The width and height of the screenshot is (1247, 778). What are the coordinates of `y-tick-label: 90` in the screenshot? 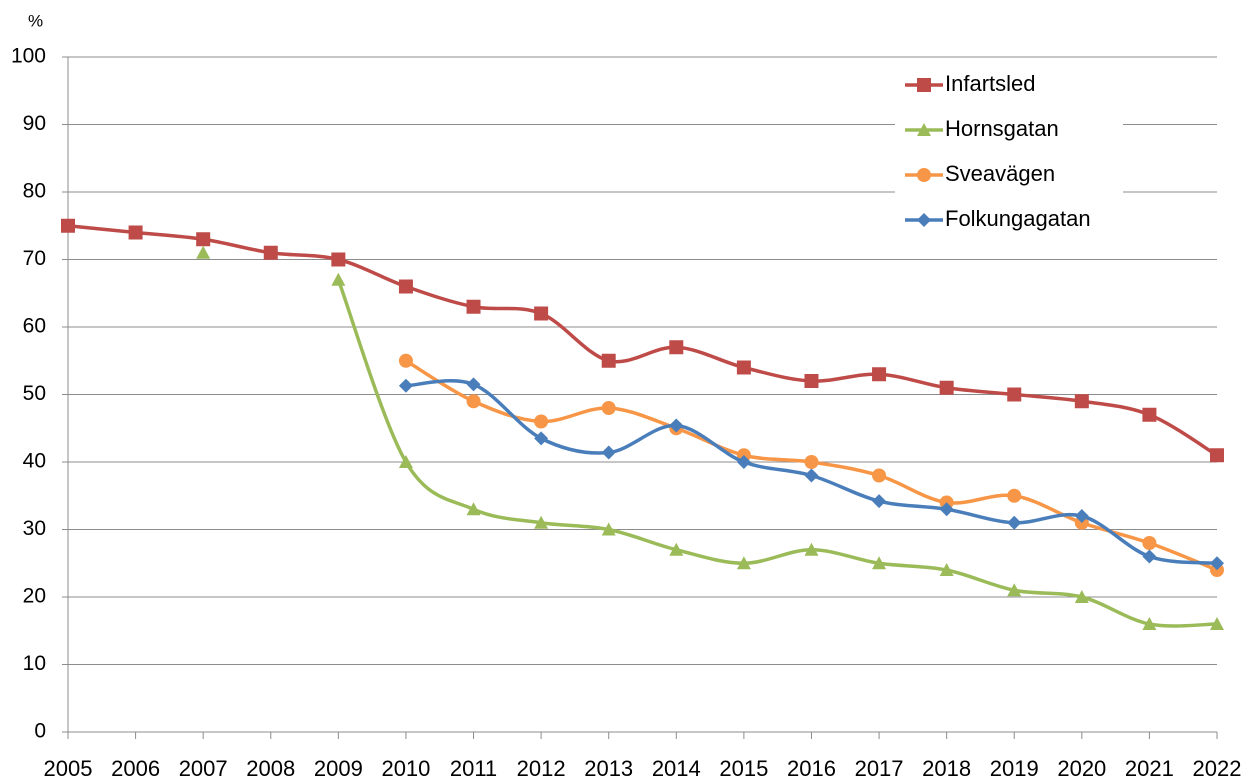 It's located at (34, 123).